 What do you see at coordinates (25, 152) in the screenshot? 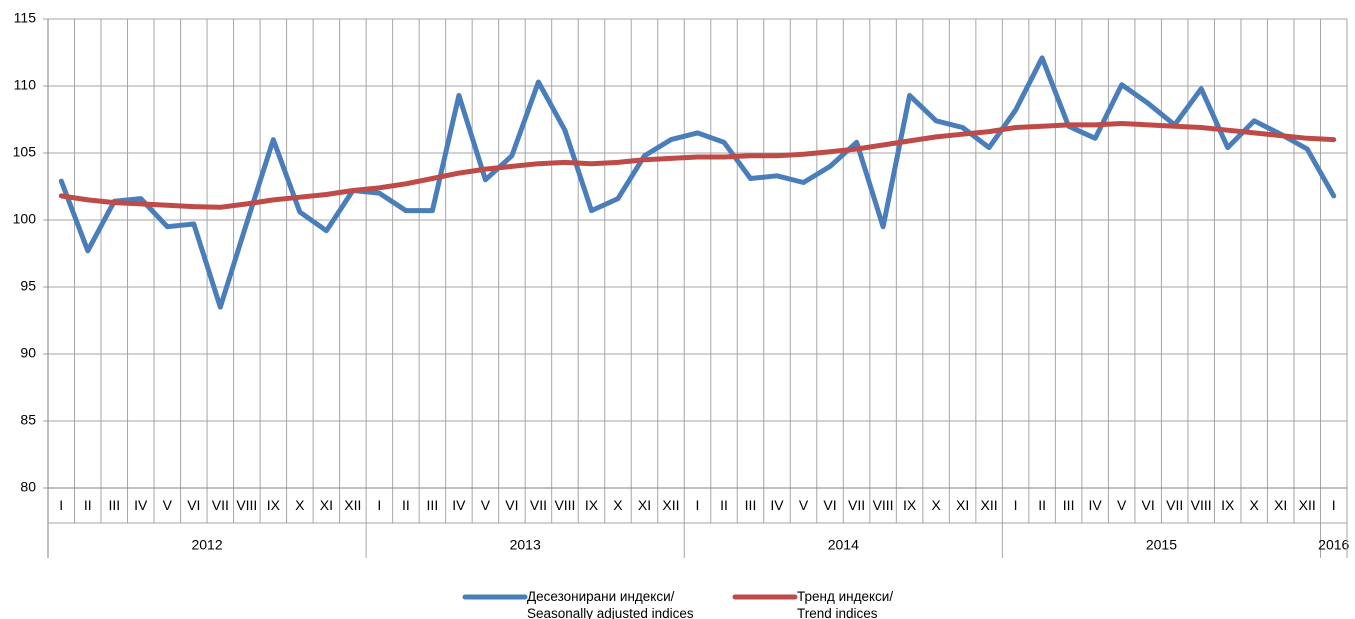
I see `y-tick-label: 105` at bounding box center [25, 152].